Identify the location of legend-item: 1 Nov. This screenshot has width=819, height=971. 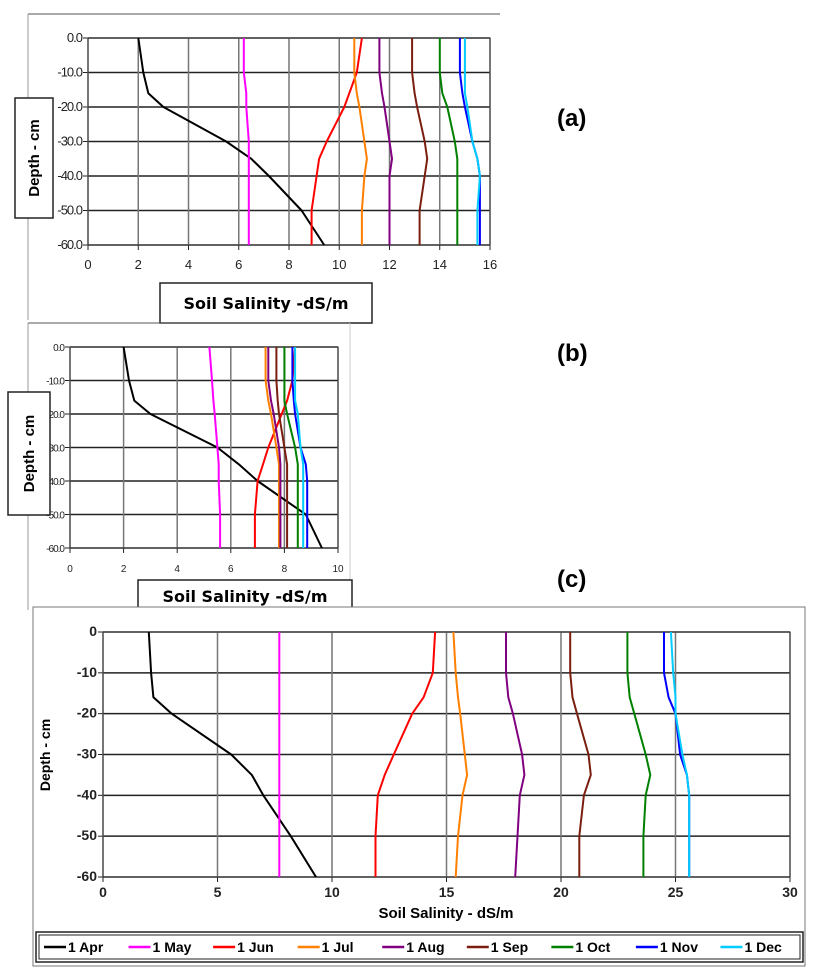
(666, 947).